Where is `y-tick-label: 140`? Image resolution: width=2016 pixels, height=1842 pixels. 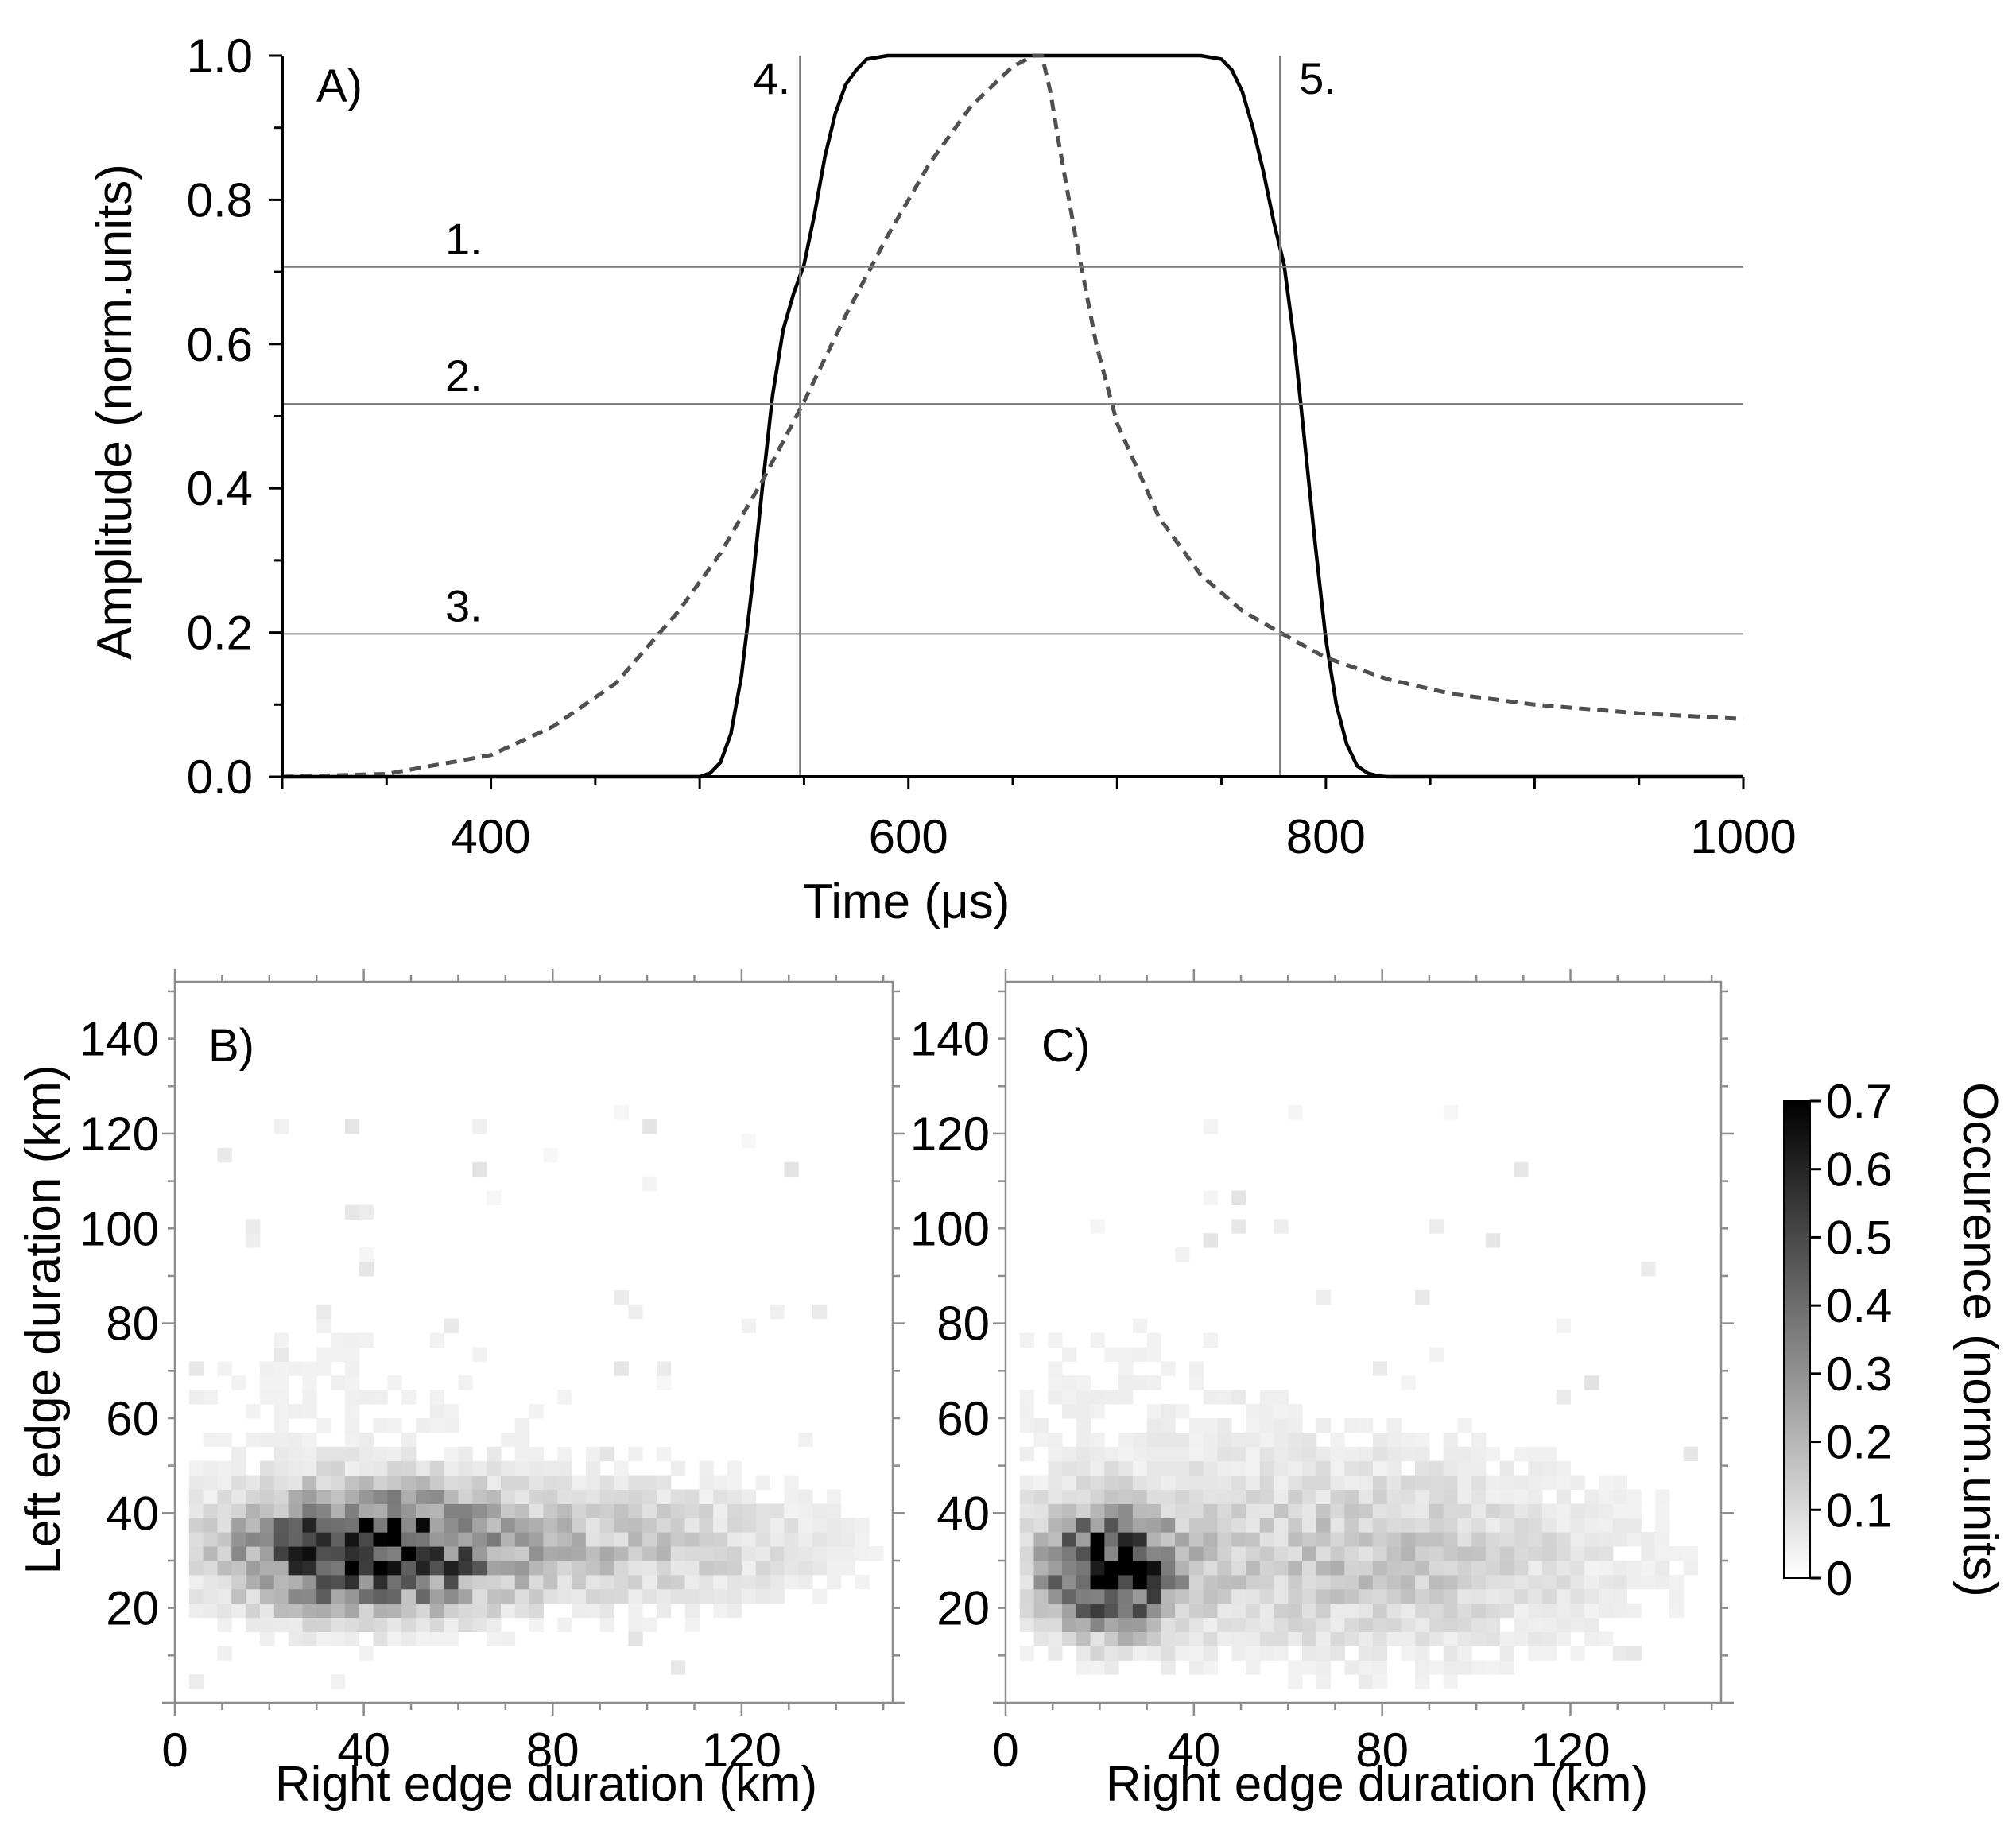 y-tick-label: 140 is located at coordinates (950, 1039).